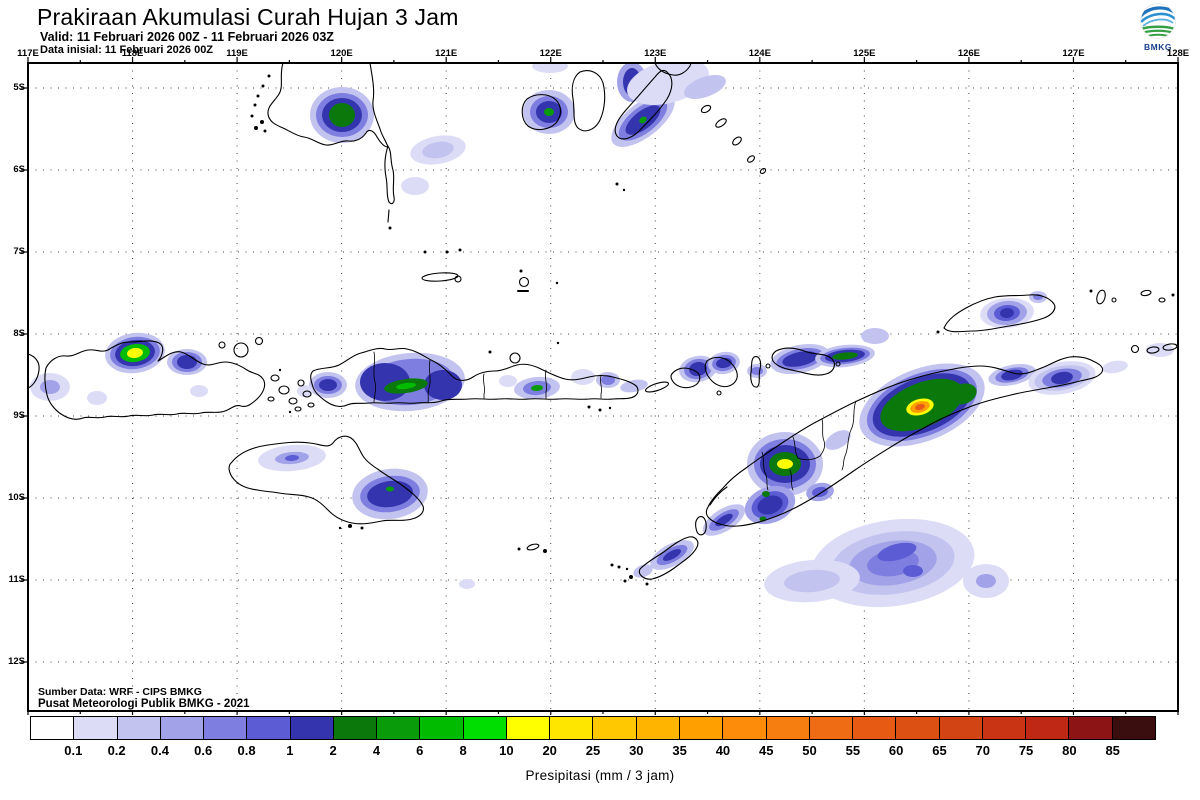 Image resolution: width=1200 pixels, height=800 pixels. What do you see at coordinates (341, 53) in the screenshot?
I see `lon-label: 120E` at bounding box center [341, 53].